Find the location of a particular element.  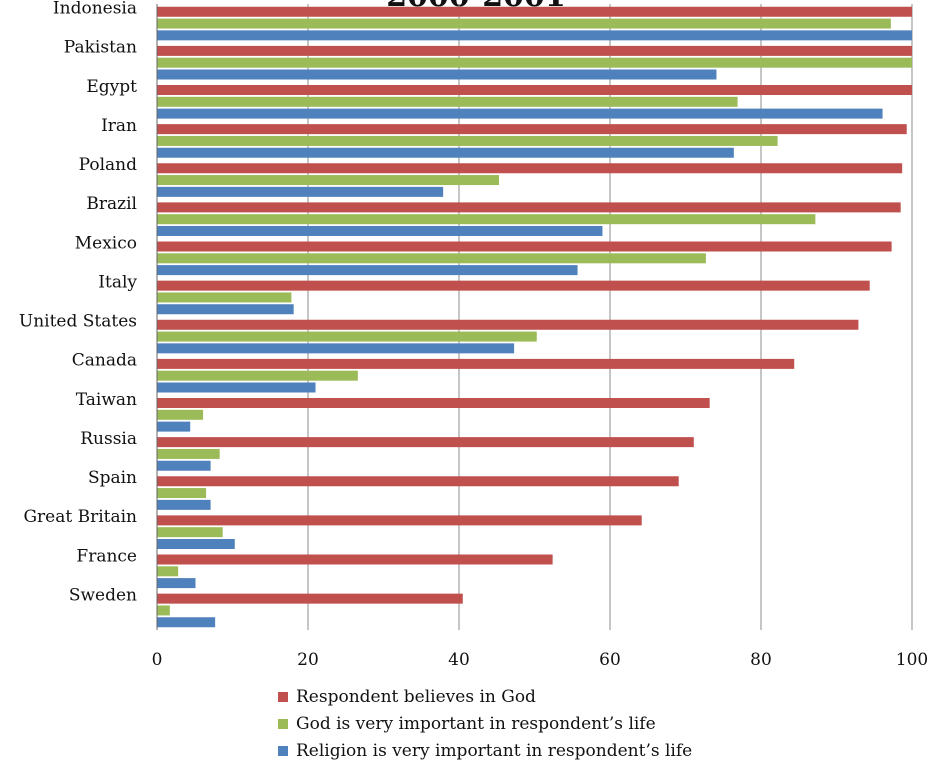

legend-swatch-god-important is located at coordinates (283, 723).